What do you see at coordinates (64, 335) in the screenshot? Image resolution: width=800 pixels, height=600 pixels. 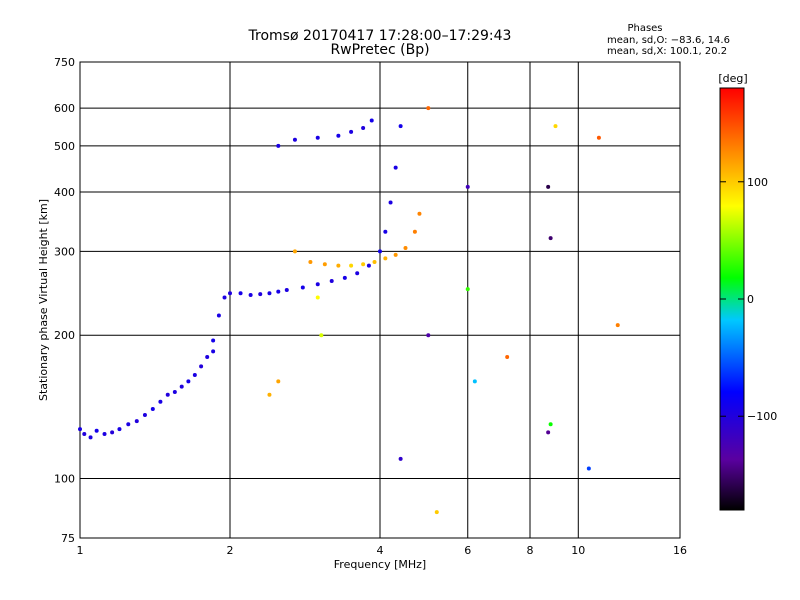 I see `y-tick-label: 200` at bounding box center [64, 335].